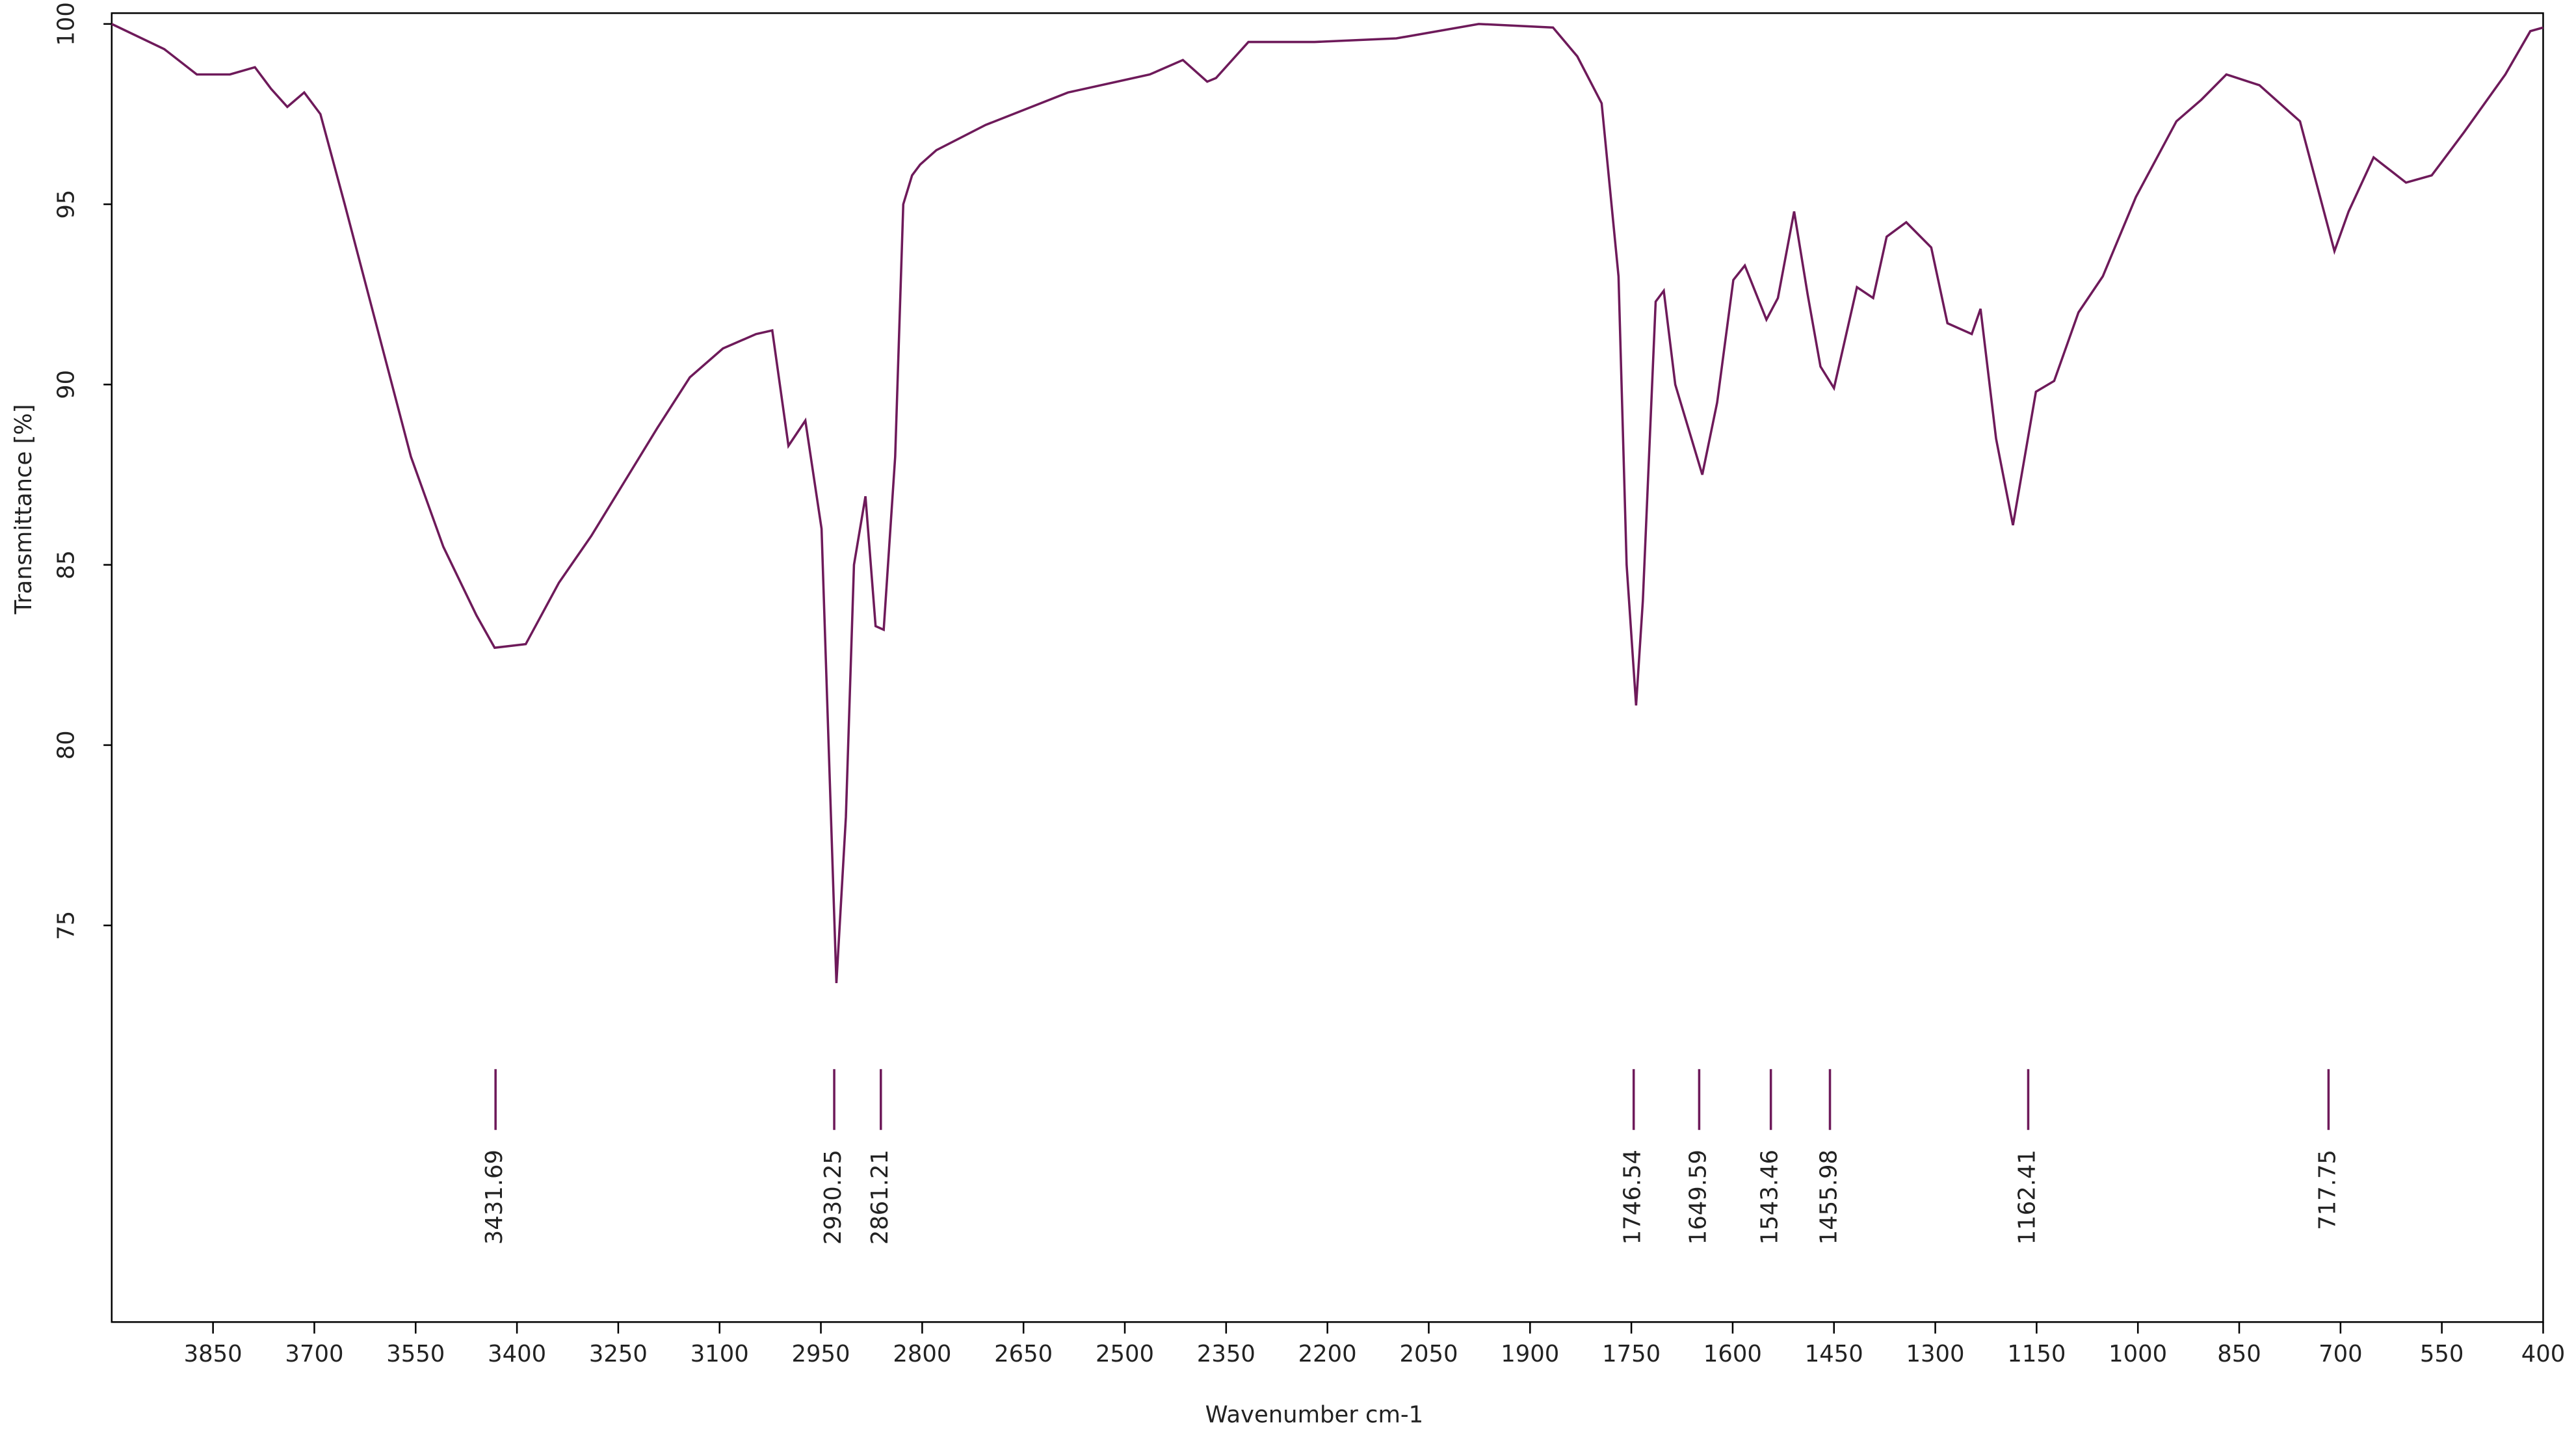 This screenshot has height=1437, width=2576. What do you see at coordinates (1226, 1354) in the screenshot?
I see `x-tick-label: 2350` at bounding box center [1226, 1354].